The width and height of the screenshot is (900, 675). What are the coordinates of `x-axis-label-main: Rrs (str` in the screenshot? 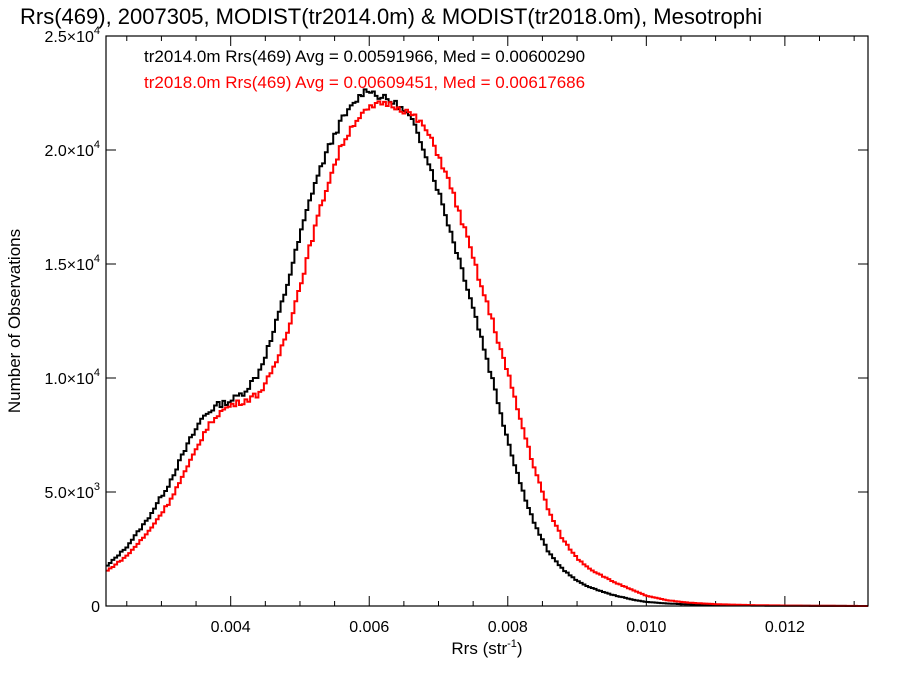 It's located at (479, 648).